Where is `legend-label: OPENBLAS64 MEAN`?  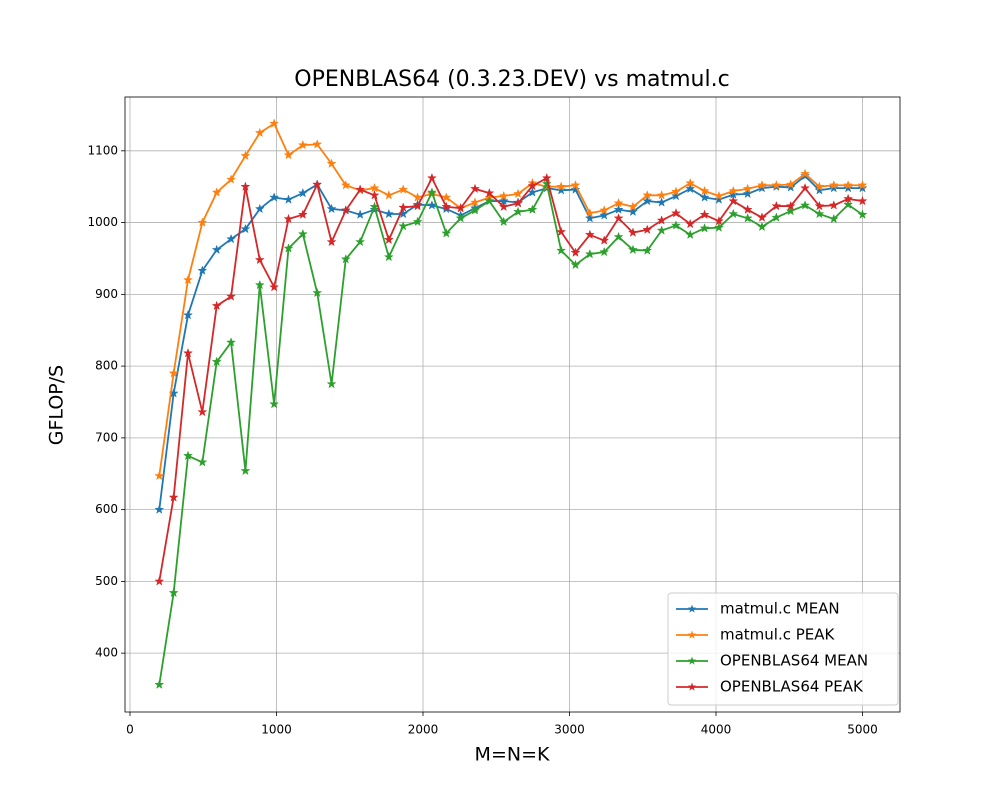 legend-label: OPENBLAS64 MEAN is located at coordinates (794, 661).